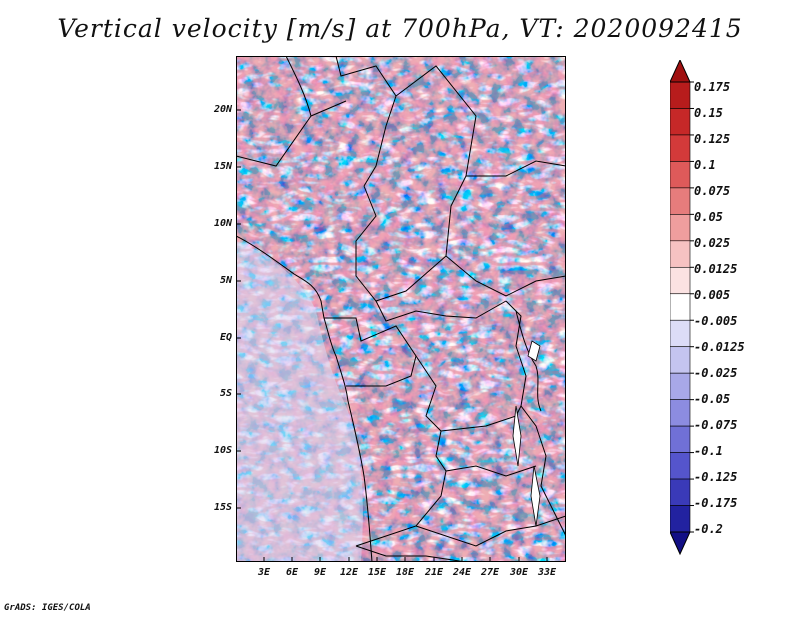 This screenshot has height=618, width=800. What do you see at coordinates (222, 166) in the screenshot?
I see `y-label-15n: 15N` at bounding box center [222, 166].